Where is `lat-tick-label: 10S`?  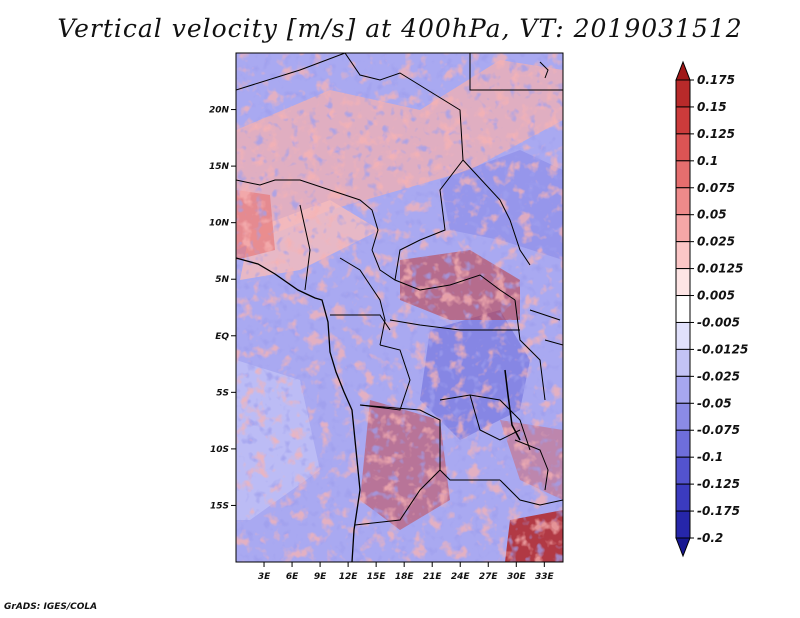
lat-tick-label: 10S is located at coordinates (219, 450).